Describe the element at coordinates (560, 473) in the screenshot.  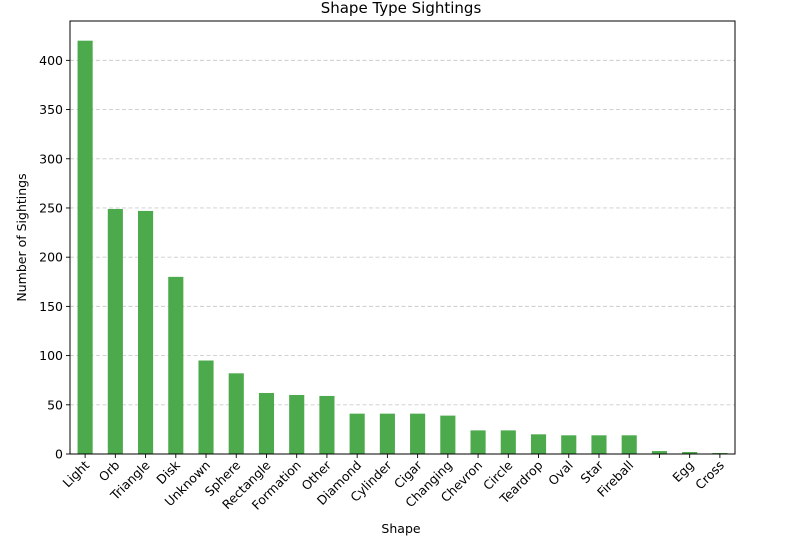
I see `x-tick-label: Oval` at that location.